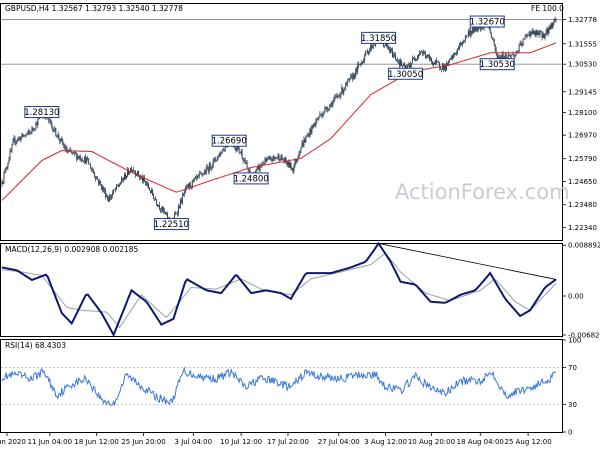  Describe the element at coordinates (482, 192) in the screenshot. I see `watermark: ActionForex.com` at that location.